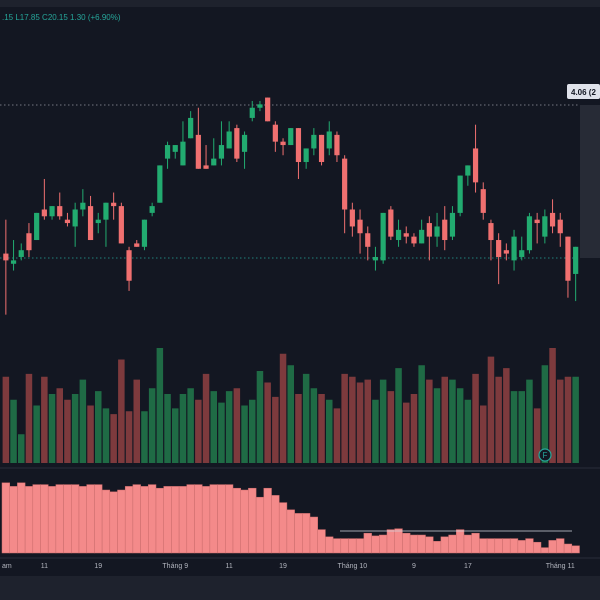 The image size is (600, 600). Describe the element at coordinates (353, 566) in the screenshot. I see `x-tick-label: Tháng 10` at that location.